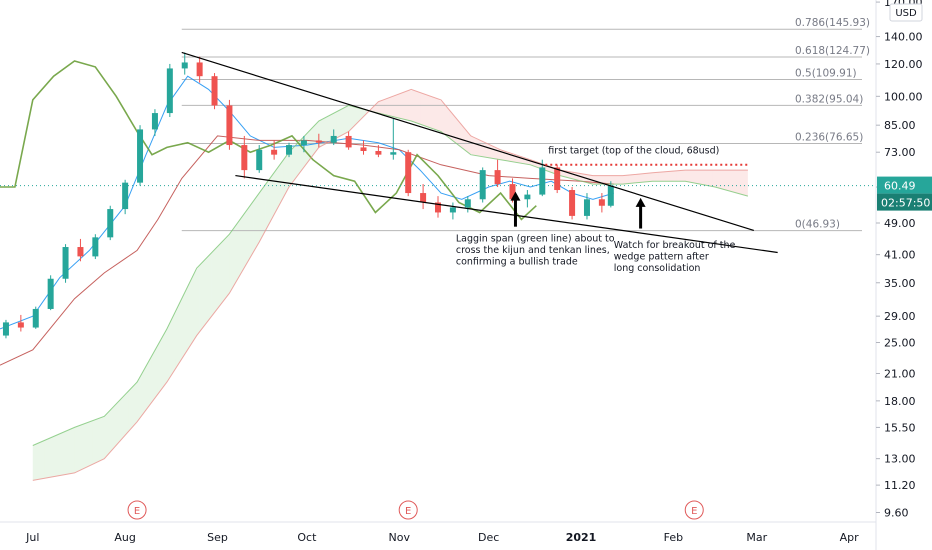 This screenshot has width=932, height=550. What do you see at coordinates (633, 150) in the screenshot?
I see `annotation-text: first target (top of the cloud, 68usd)` at bounding box center [633, 150].